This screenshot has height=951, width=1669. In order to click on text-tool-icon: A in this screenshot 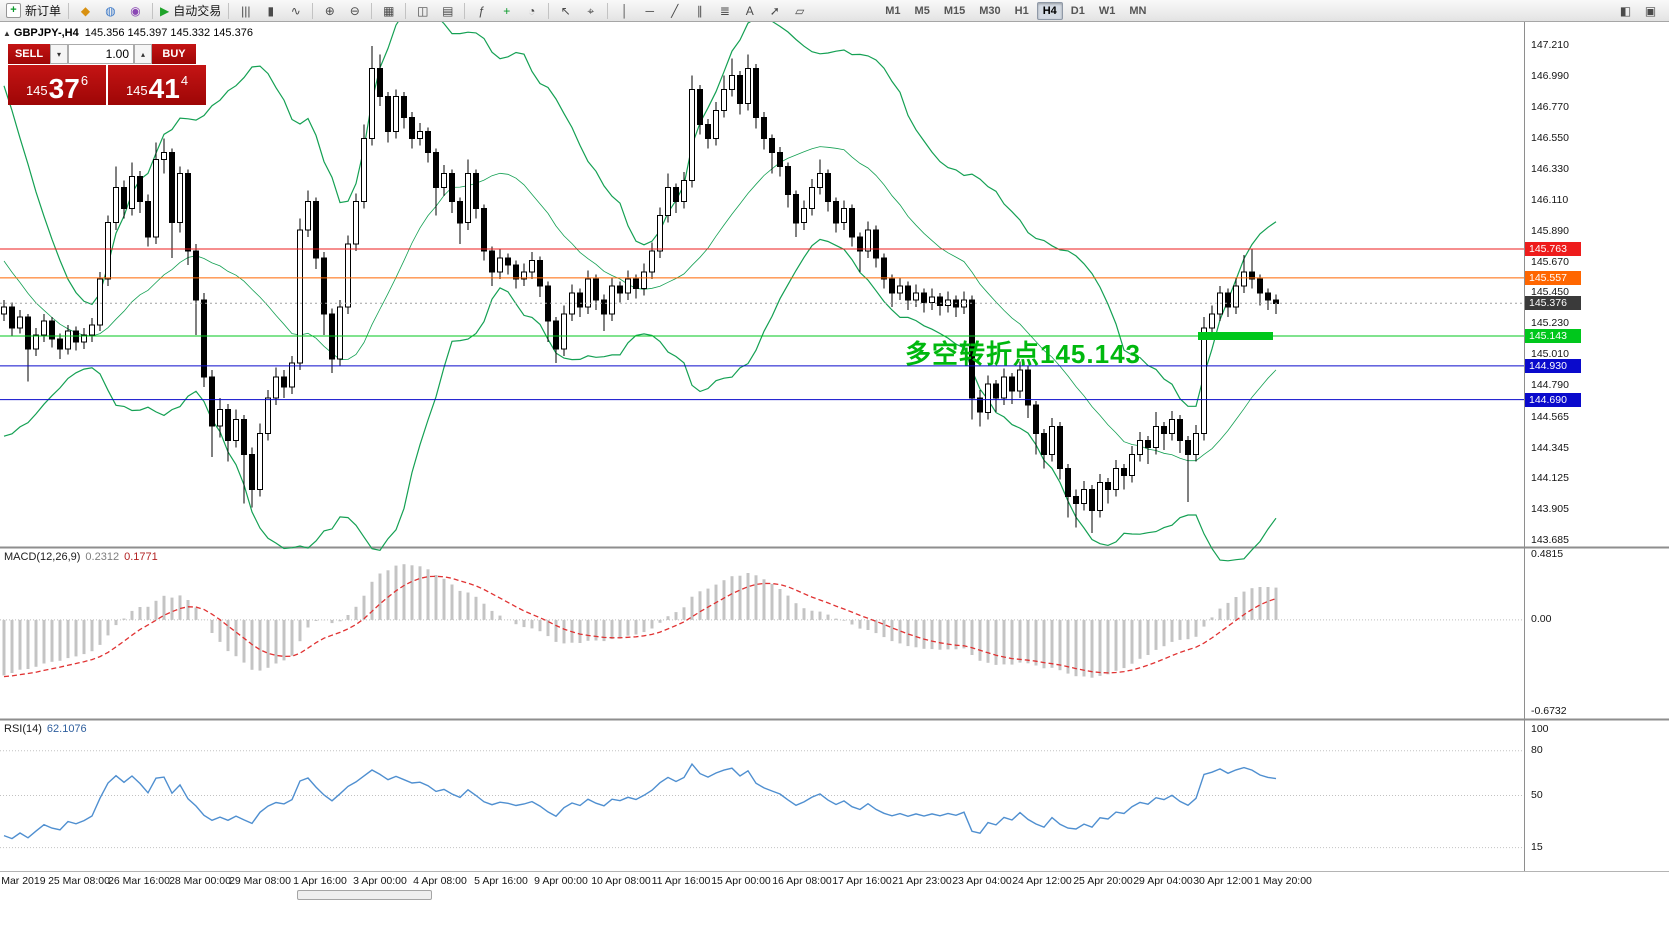, I will do `click(749, 10)`.